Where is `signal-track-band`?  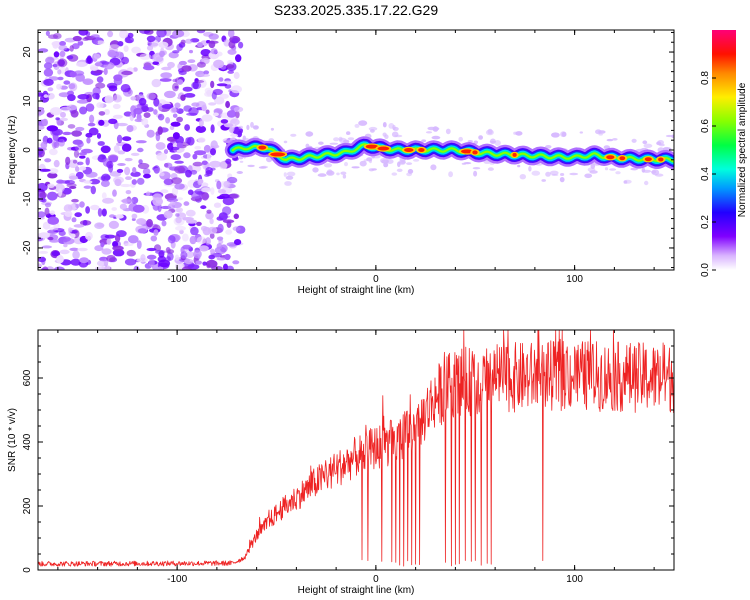
signal-track-band is located at coordinates (452, 153).